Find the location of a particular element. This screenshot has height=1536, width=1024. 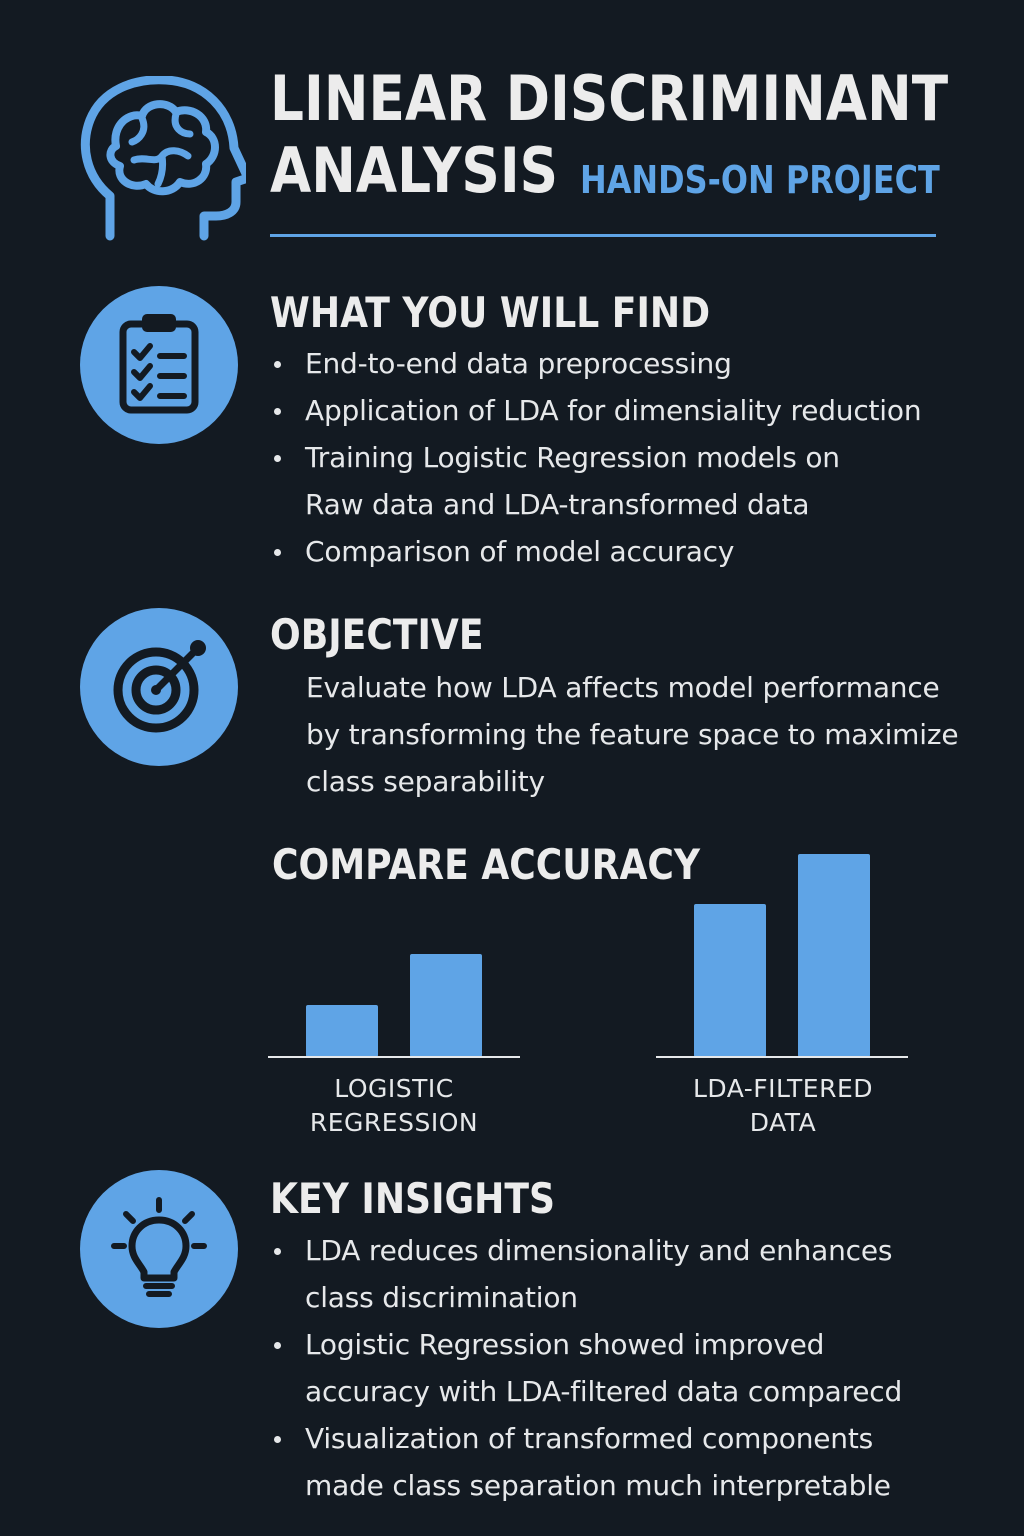

list-item: End-to-end data preprocessing is located at coordinates (620, 363).